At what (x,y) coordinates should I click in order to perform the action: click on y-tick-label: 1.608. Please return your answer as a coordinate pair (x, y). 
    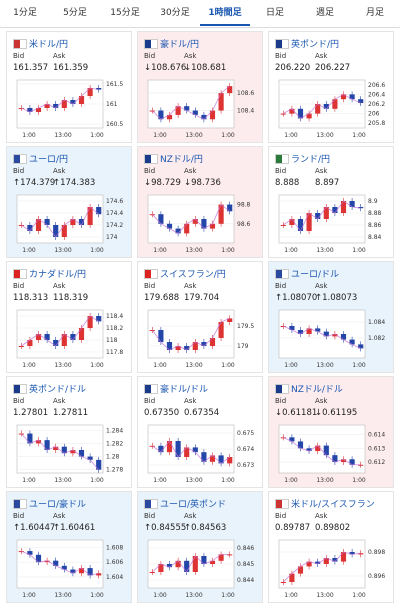
    Looking at the image, I should click on (114, 547).